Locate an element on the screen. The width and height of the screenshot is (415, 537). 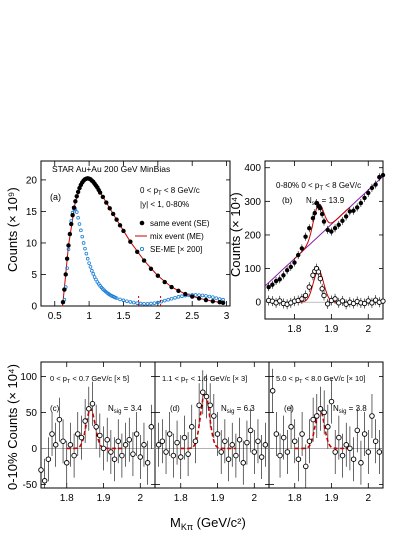
panel-a-cut1: 0 < pT < 8 GeV/c is located at coordinates (170, 191).